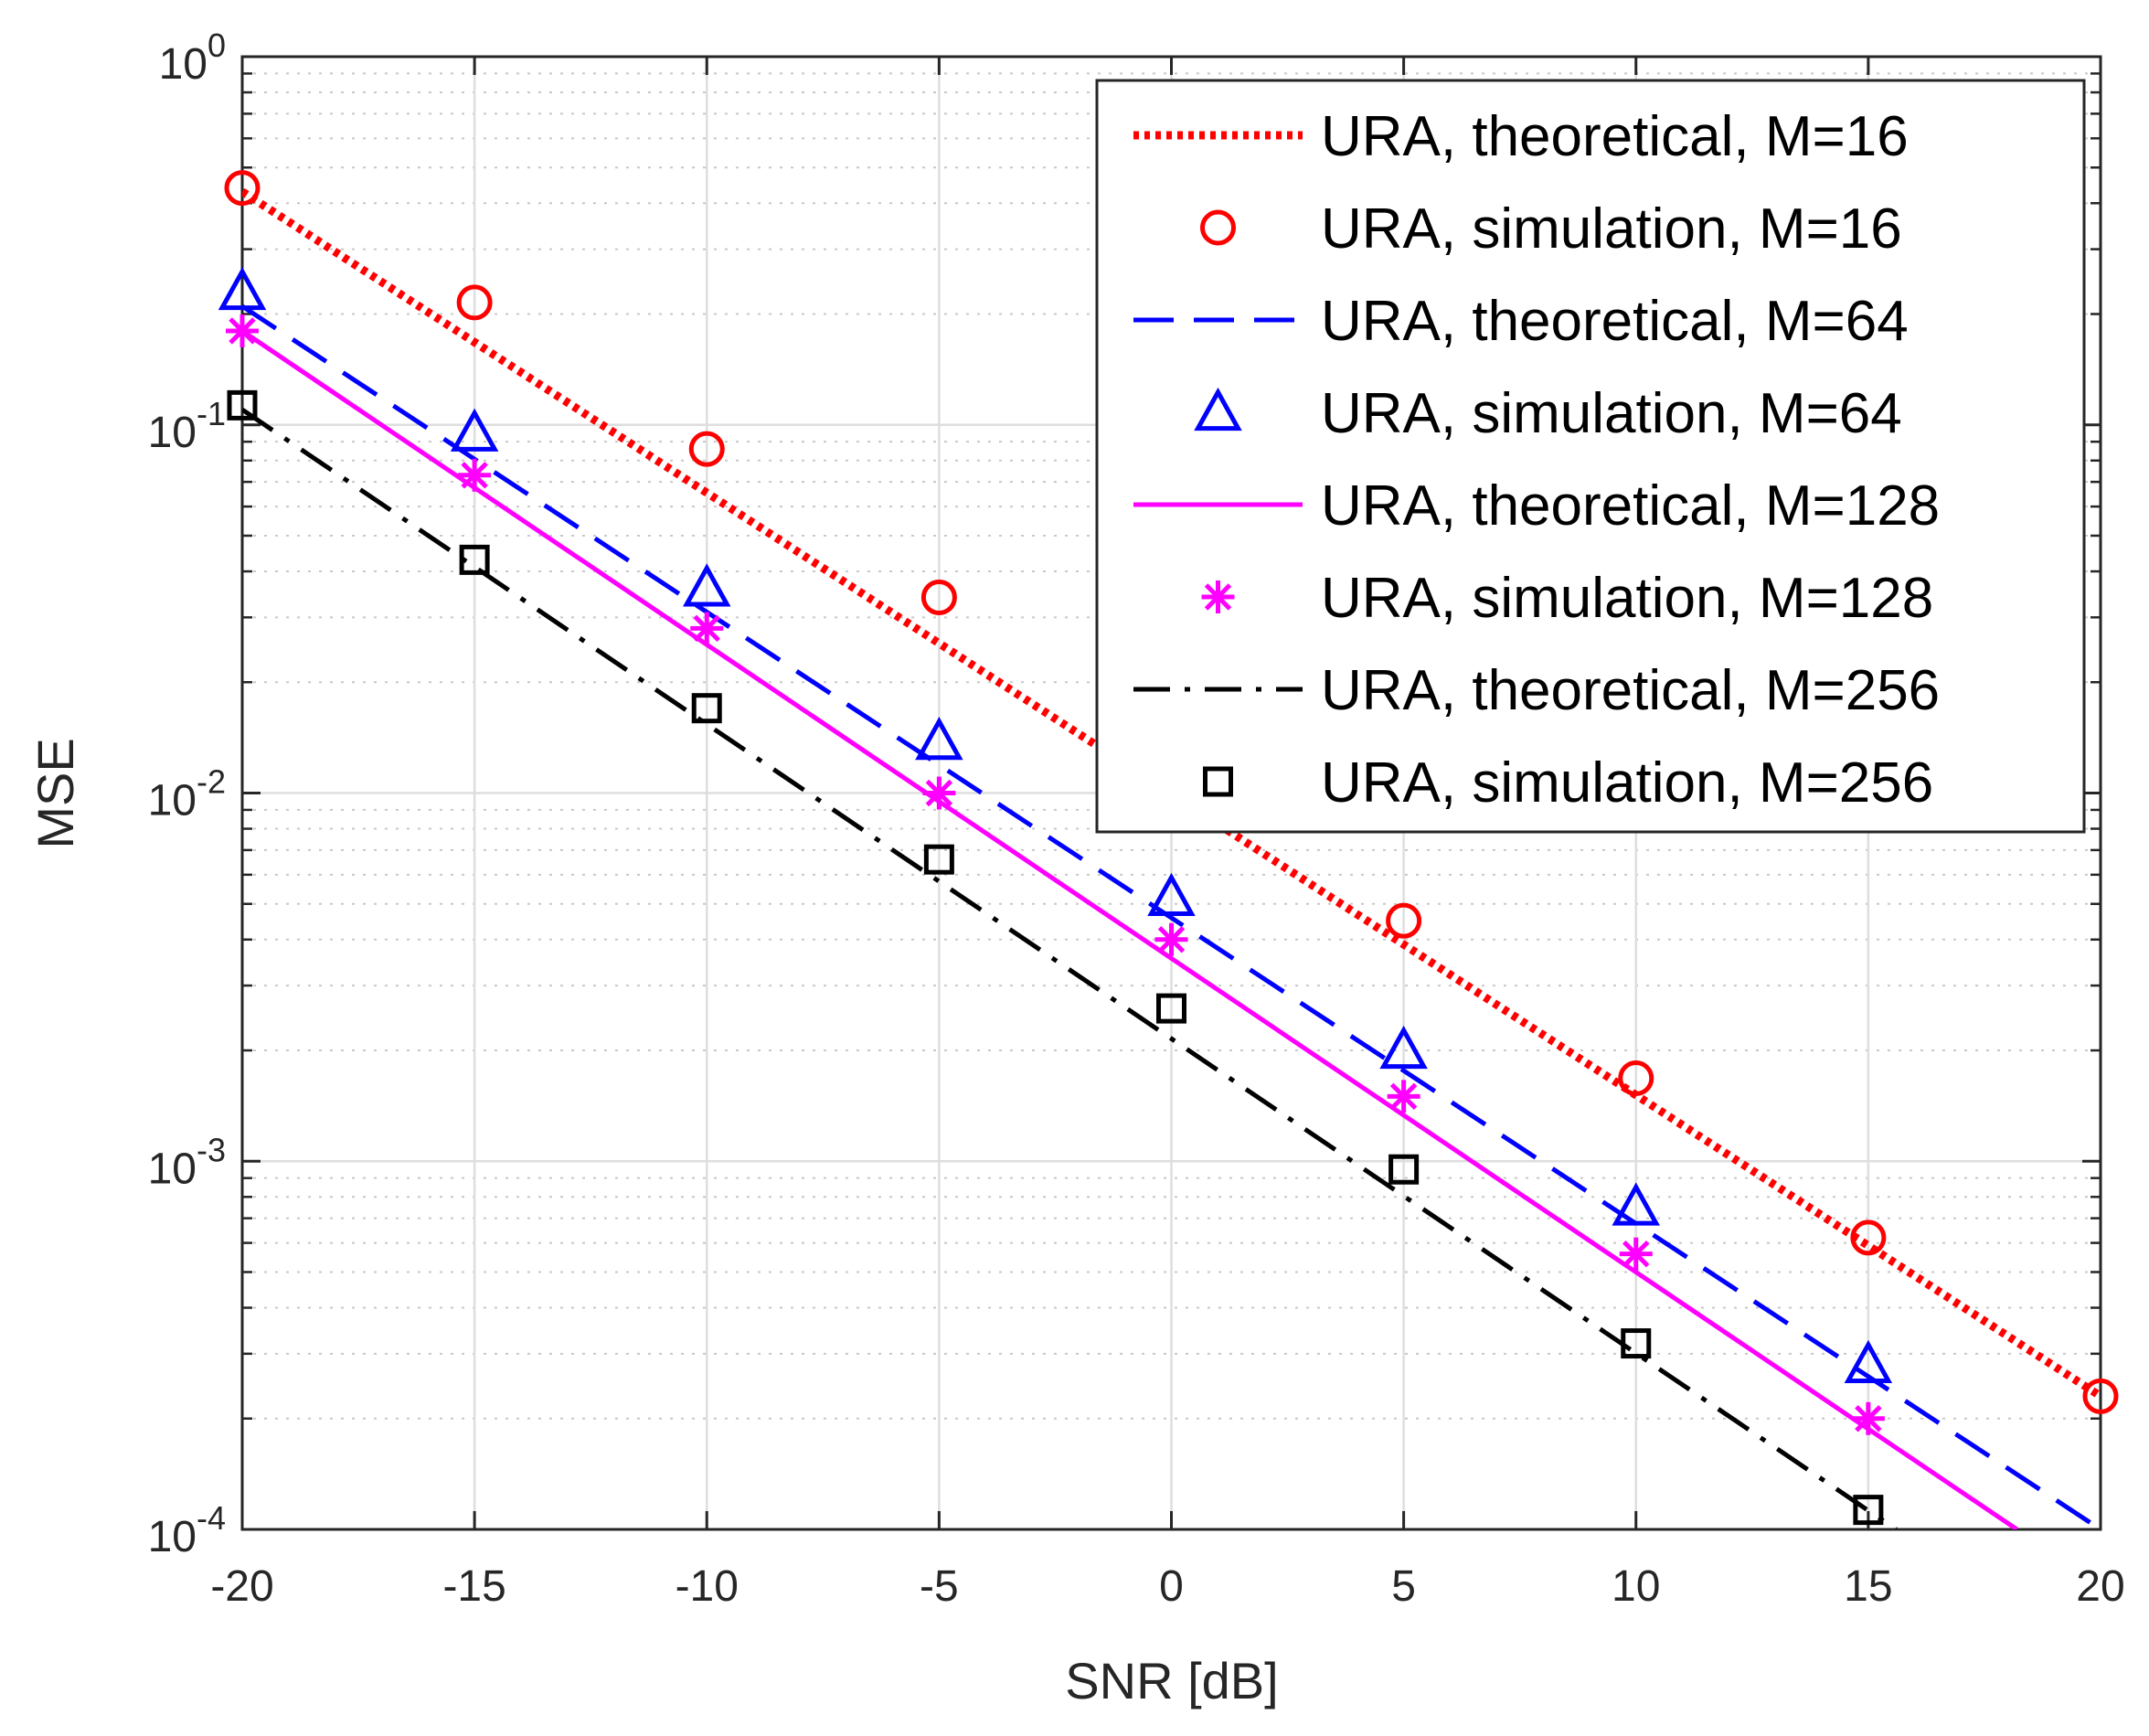 The width and height of the screenshot is (2149, 1736). Describe the element at coordinates (187, 426) in the screenshot. I see `y-tick-label: 10⁻¹` at that location.